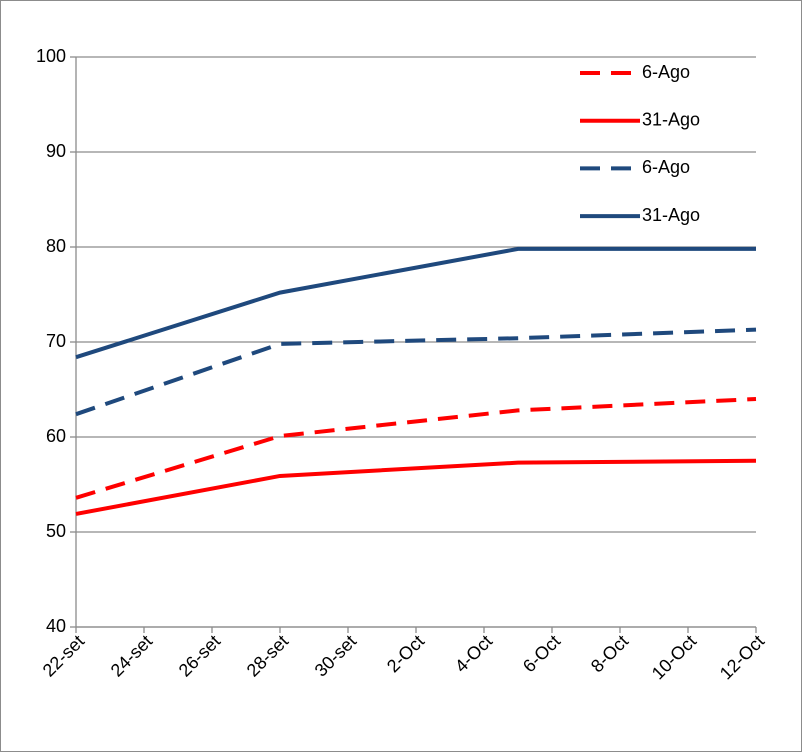  Describe the element at coordinates (56, 341) in the screenshot. I see `y-tick-label: 70` at that location.